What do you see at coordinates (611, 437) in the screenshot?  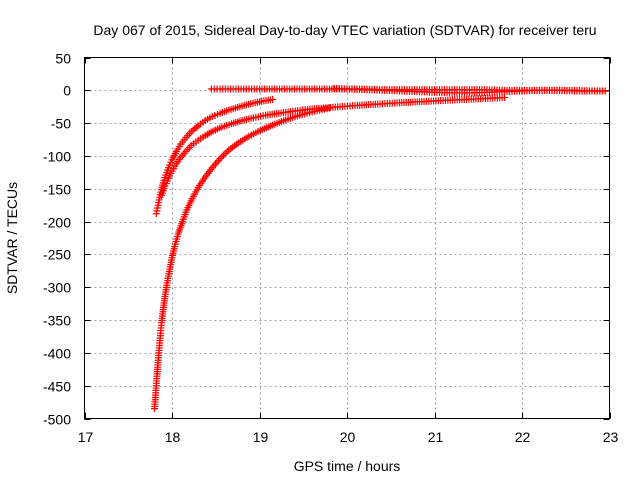 I see `x-tick-label: 23` at bounding box center [611, 437].